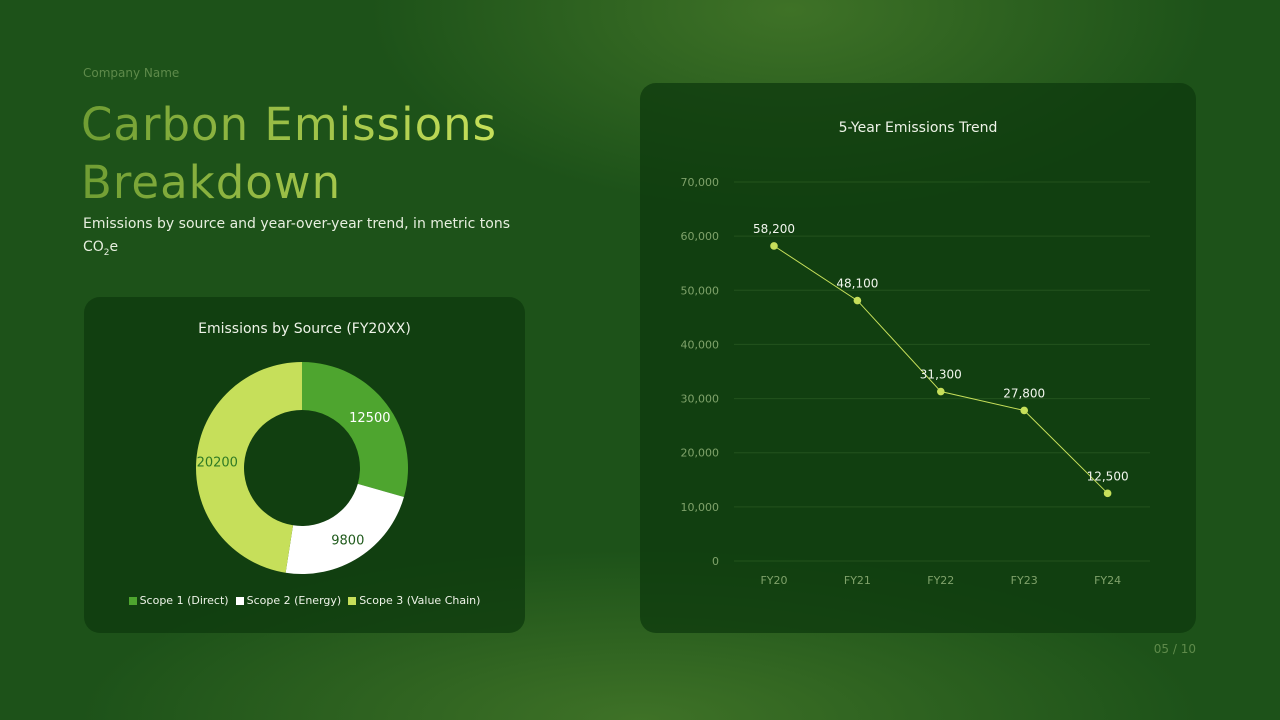  I want to click on legend-label-scope-2: Scope 2 (Energy), so click(294, 600).